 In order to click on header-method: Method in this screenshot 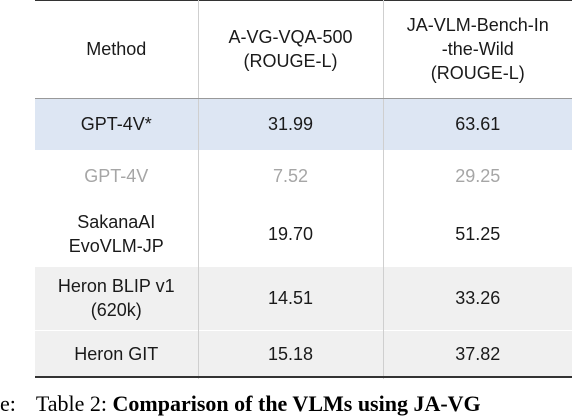, I will do `click(116, 49)`.